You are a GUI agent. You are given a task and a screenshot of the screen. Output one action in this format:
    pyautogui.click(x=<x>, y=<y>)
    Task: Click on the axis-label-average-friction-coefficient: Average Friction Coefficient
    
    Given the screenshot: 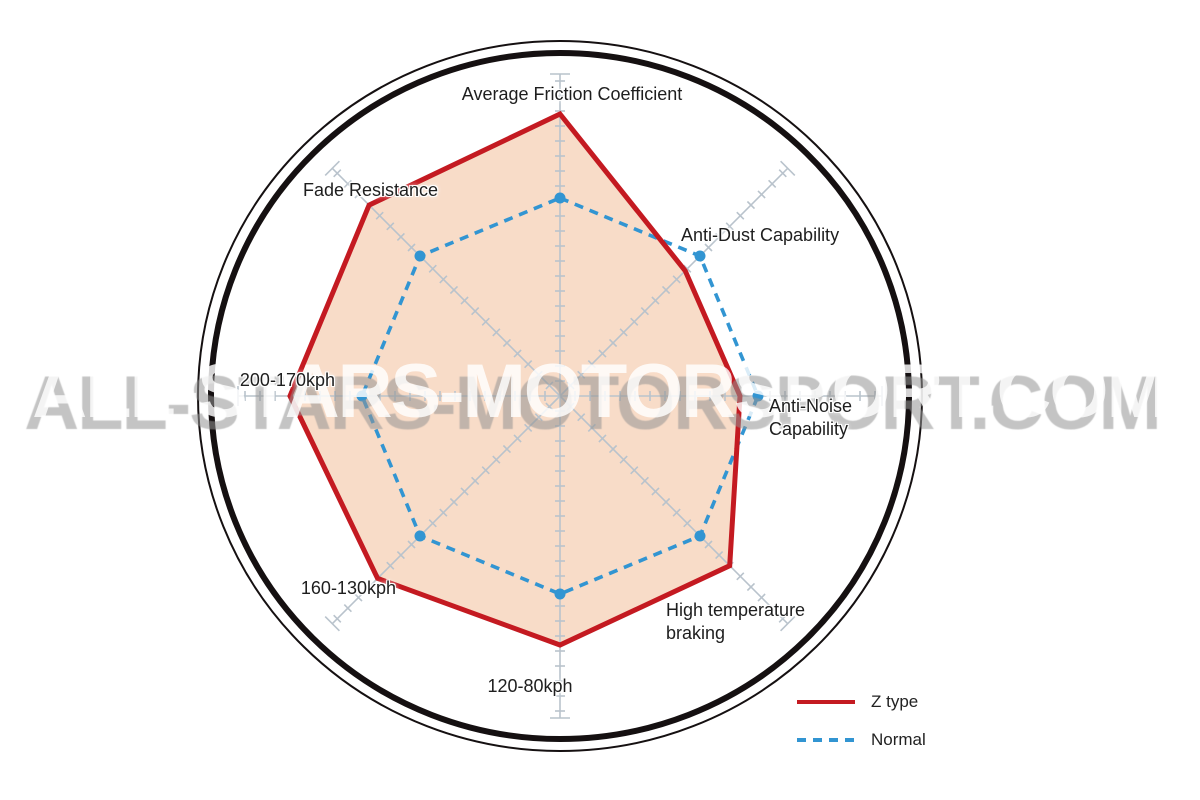 What is the action you would take?
    pyautogui.click(x=572, y=94)
    